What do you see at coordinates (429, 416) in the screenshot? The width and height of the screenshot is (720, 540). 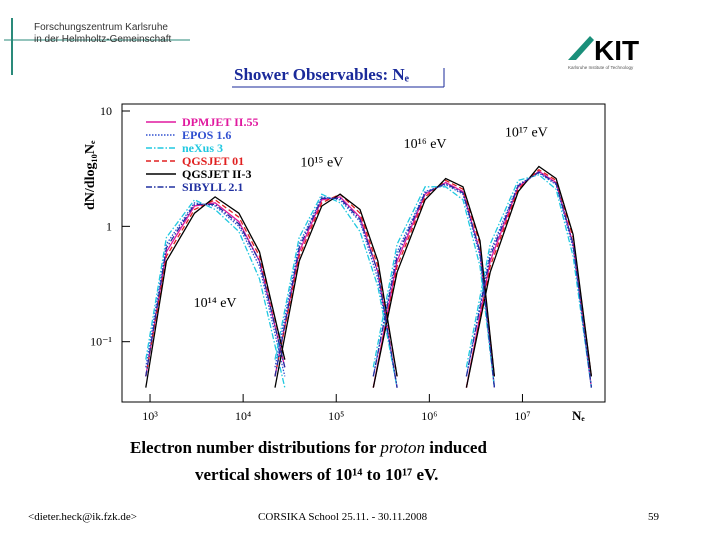 I see `x-tick-label: 10⁶` at bounding box center [429, 416].